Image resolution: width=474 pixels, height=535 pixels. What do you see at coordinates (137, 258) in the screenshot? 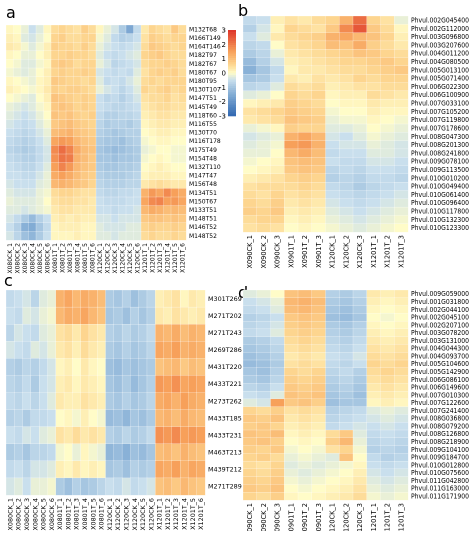
I see `column-label: X120CK_6` at bounding box center [137, 258].